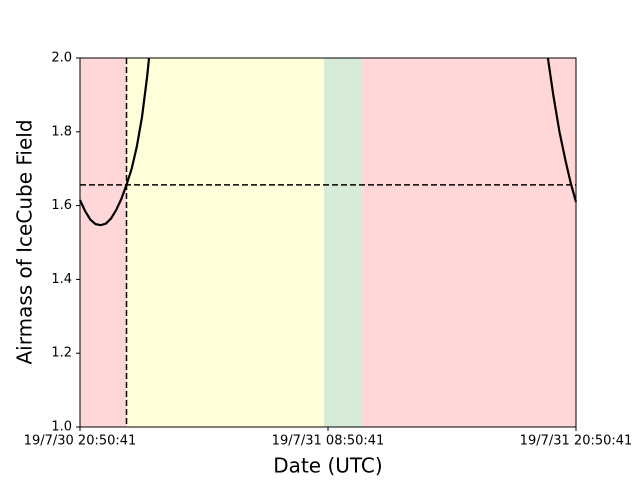  I want to click on x-tick-label: 19/7/31 20:50:41, so click(576, 441).